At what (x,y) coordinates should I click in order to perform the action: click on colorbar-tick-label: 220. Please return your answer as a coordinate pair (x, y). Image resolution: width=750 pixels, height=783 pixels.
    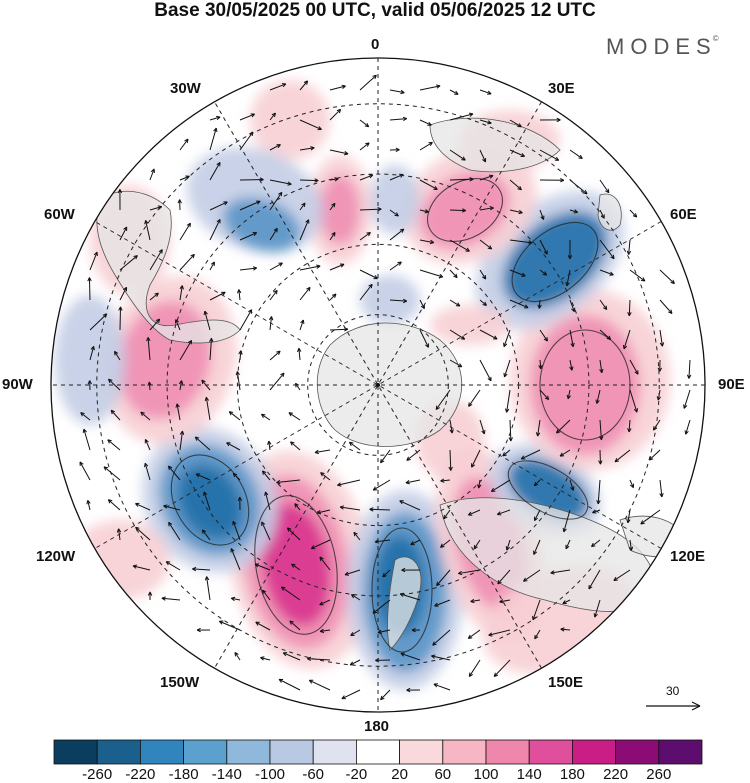
    Looking at the image, I should click on (616, 774).